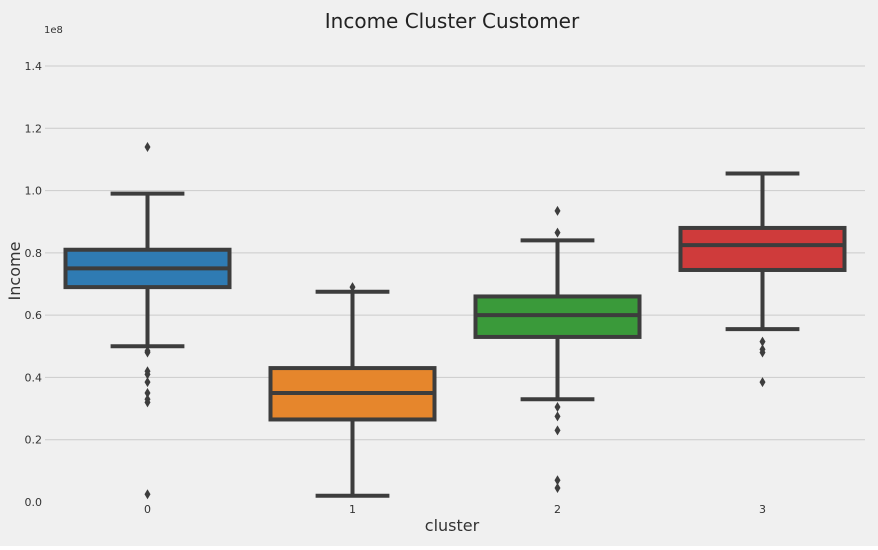 The image size is (878, 550). I want to click on y-tick-labels: 0.0 0.2 0.4 0.6 0.8 1.0 1.2 1.4, so click(34, 284).